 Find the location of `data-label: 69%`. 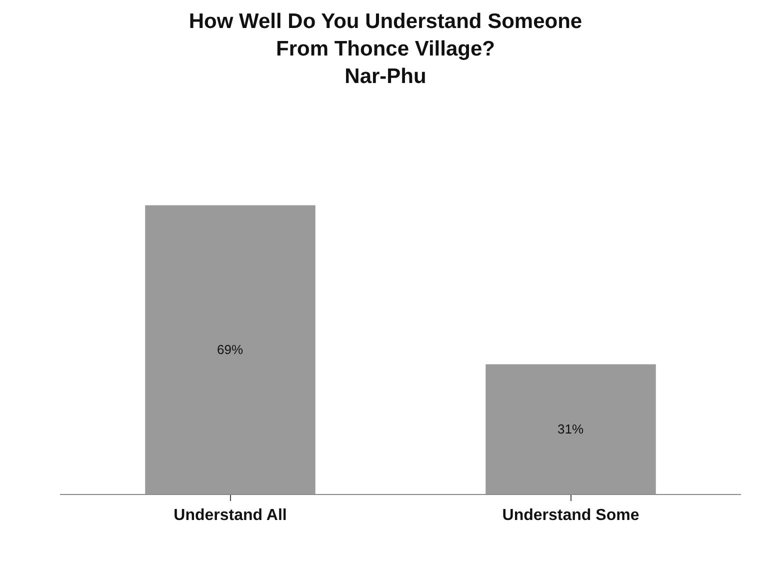

data-label: 69% is located at coordinates (230, 350).